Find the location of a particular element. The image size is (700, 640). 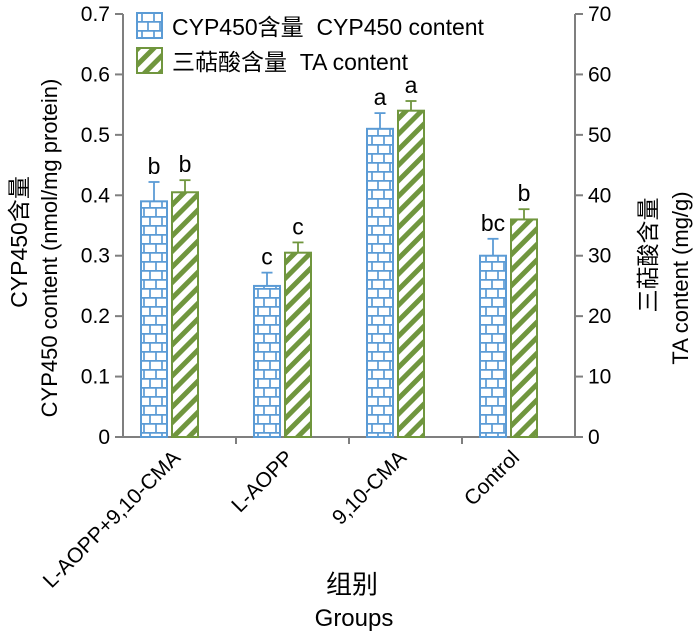

legend: CYP450含量 CYP450 content 三萜酸含量 TA content is located at coordinates (310, 46).